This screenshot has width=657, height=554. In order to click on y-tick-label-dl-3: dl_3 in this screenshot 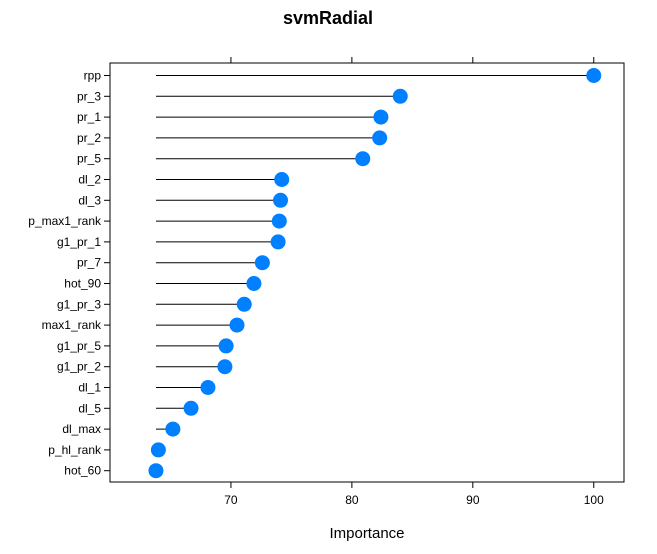, I will do `click(89, 200)`.